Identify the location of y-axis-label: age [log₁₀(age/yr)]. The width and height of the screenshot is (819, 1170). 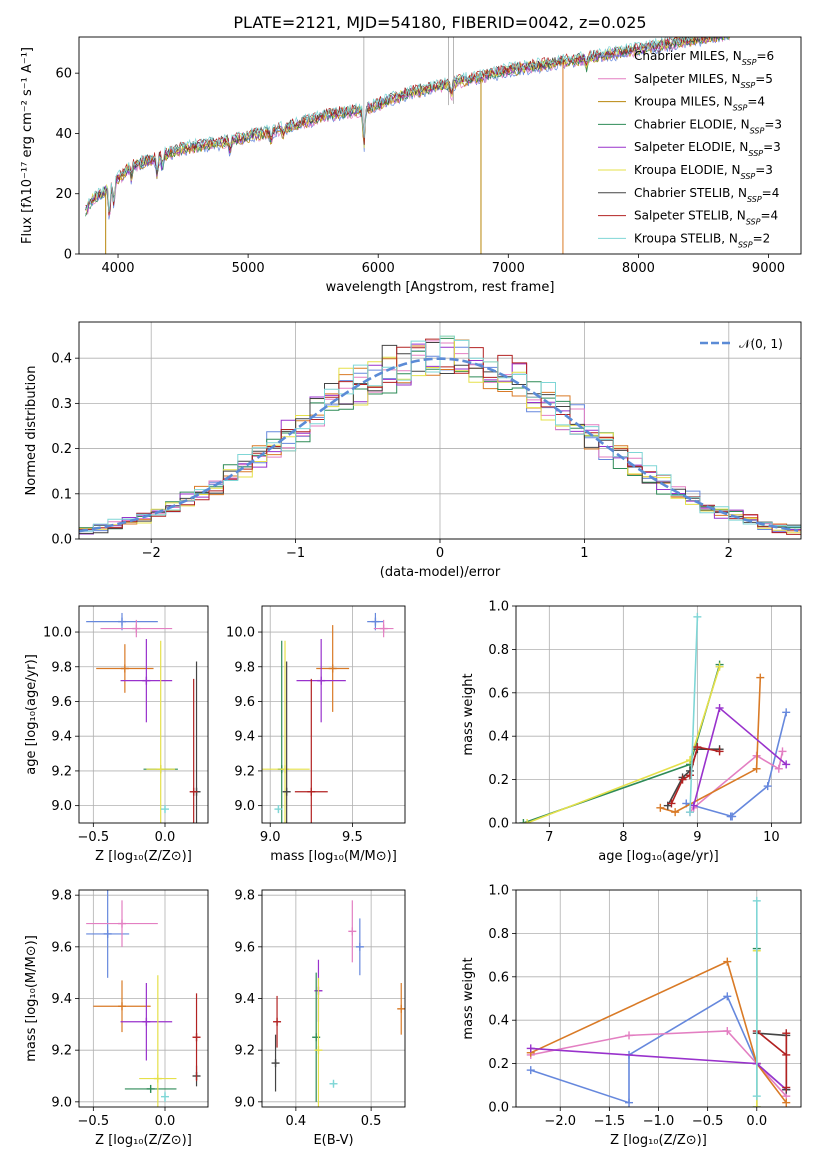
(31, 714).